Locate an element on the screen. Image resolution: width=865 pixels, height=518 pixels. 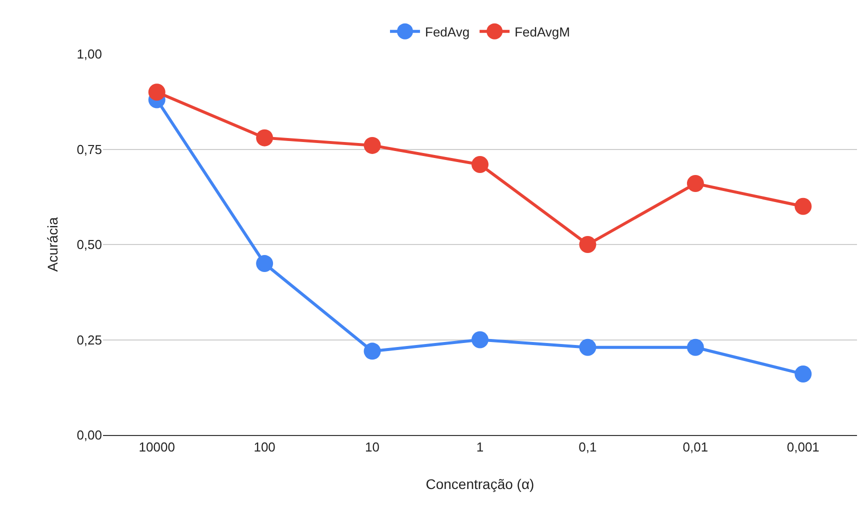
x-tick-label: 0,1 is located at coordinates (587, 447).